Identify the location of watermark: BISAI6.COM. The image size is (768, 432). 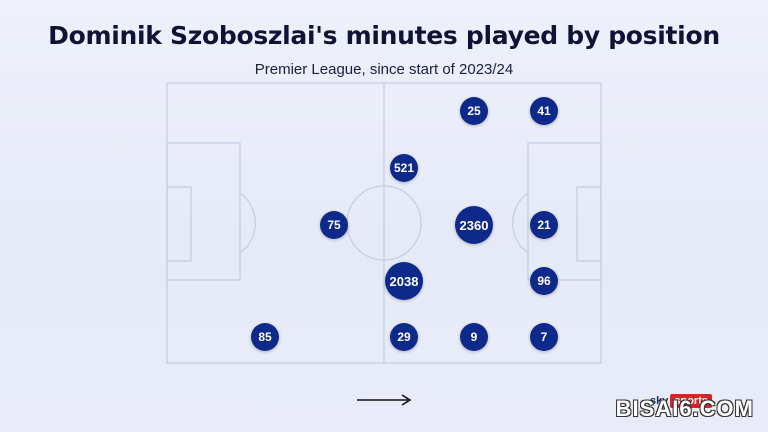
(684, 408).